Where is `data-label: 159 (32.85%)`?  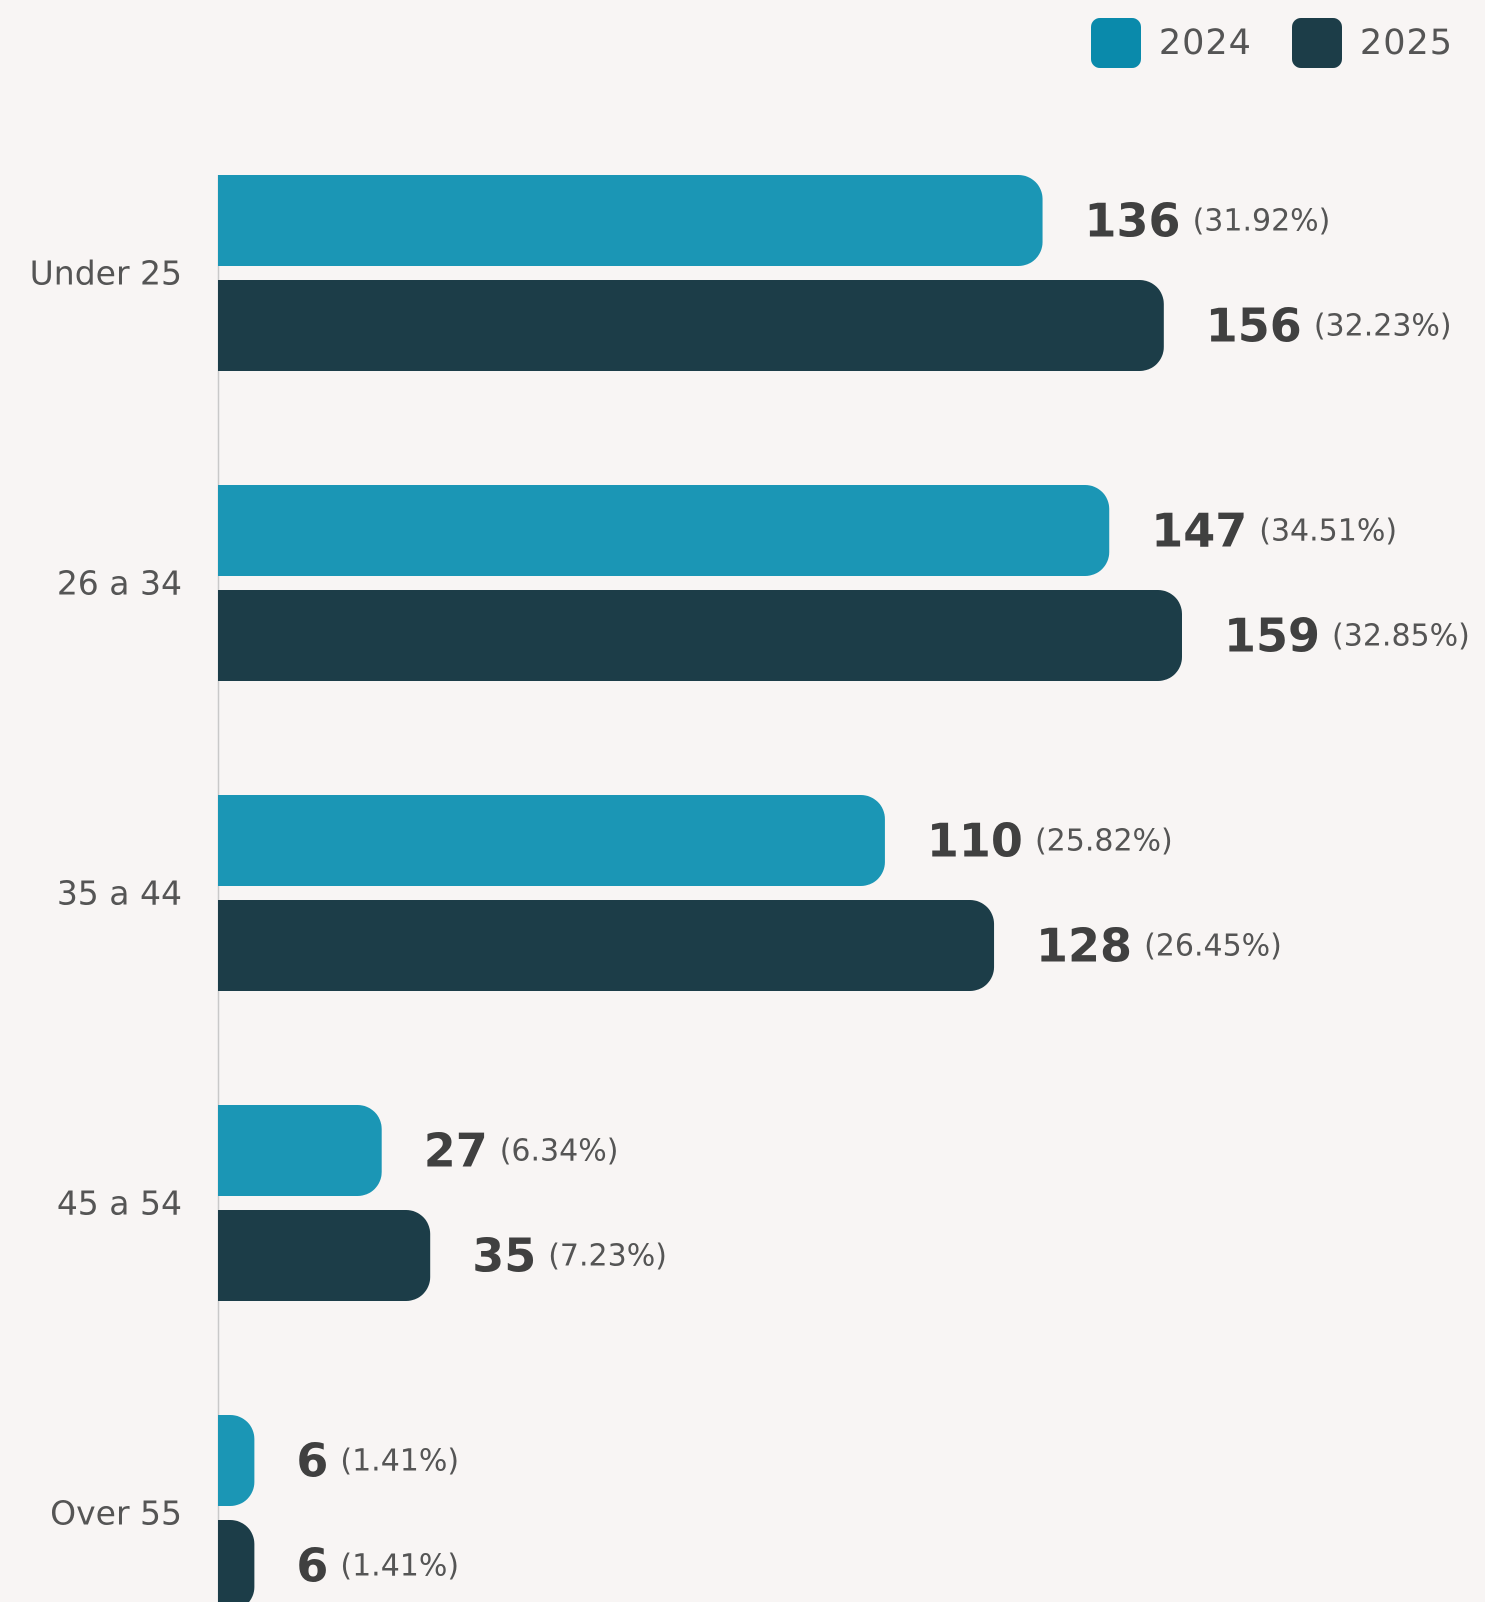
data-label: 159 (32.85%) is located at coordinates (1347, 636).